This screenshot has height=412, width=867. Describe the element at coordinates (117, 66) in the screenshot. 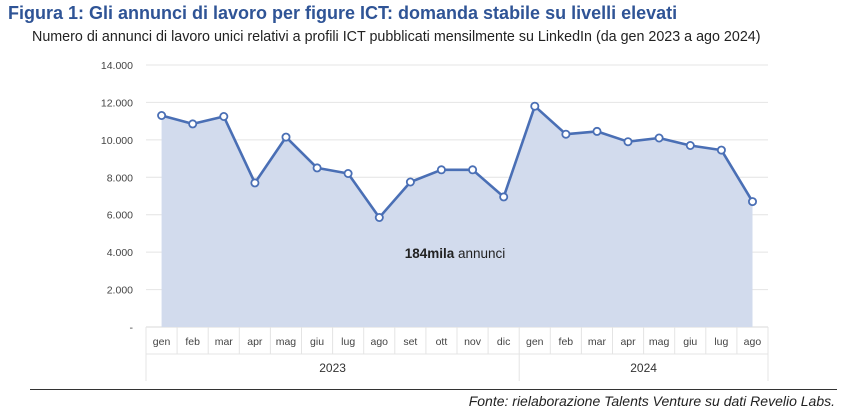

I see `y-tick-label: 14.000` at that location.